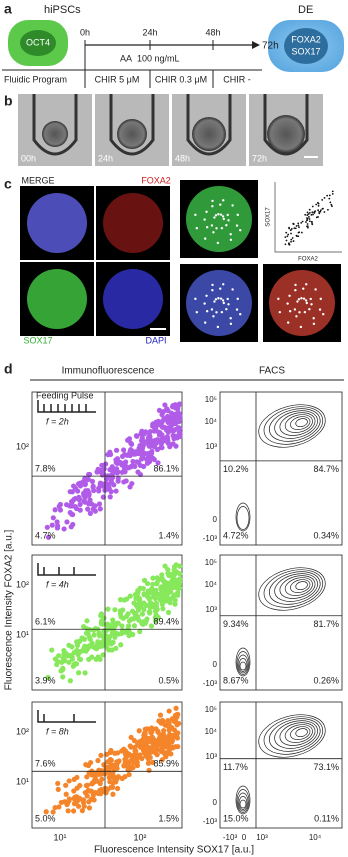  What do you see at coordinates (286, 125) in the screenshot?
I see `channel-wall` at bounding box center [286, 125].